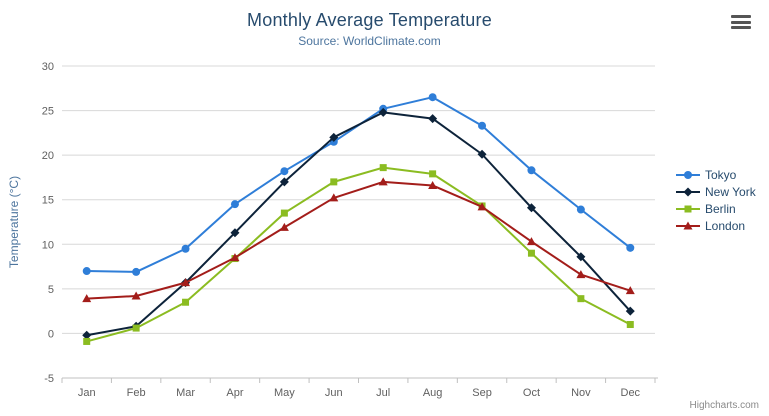 This screenshot has height=416, width=769. I want to click on legend-label: New York, so click(730, 191).